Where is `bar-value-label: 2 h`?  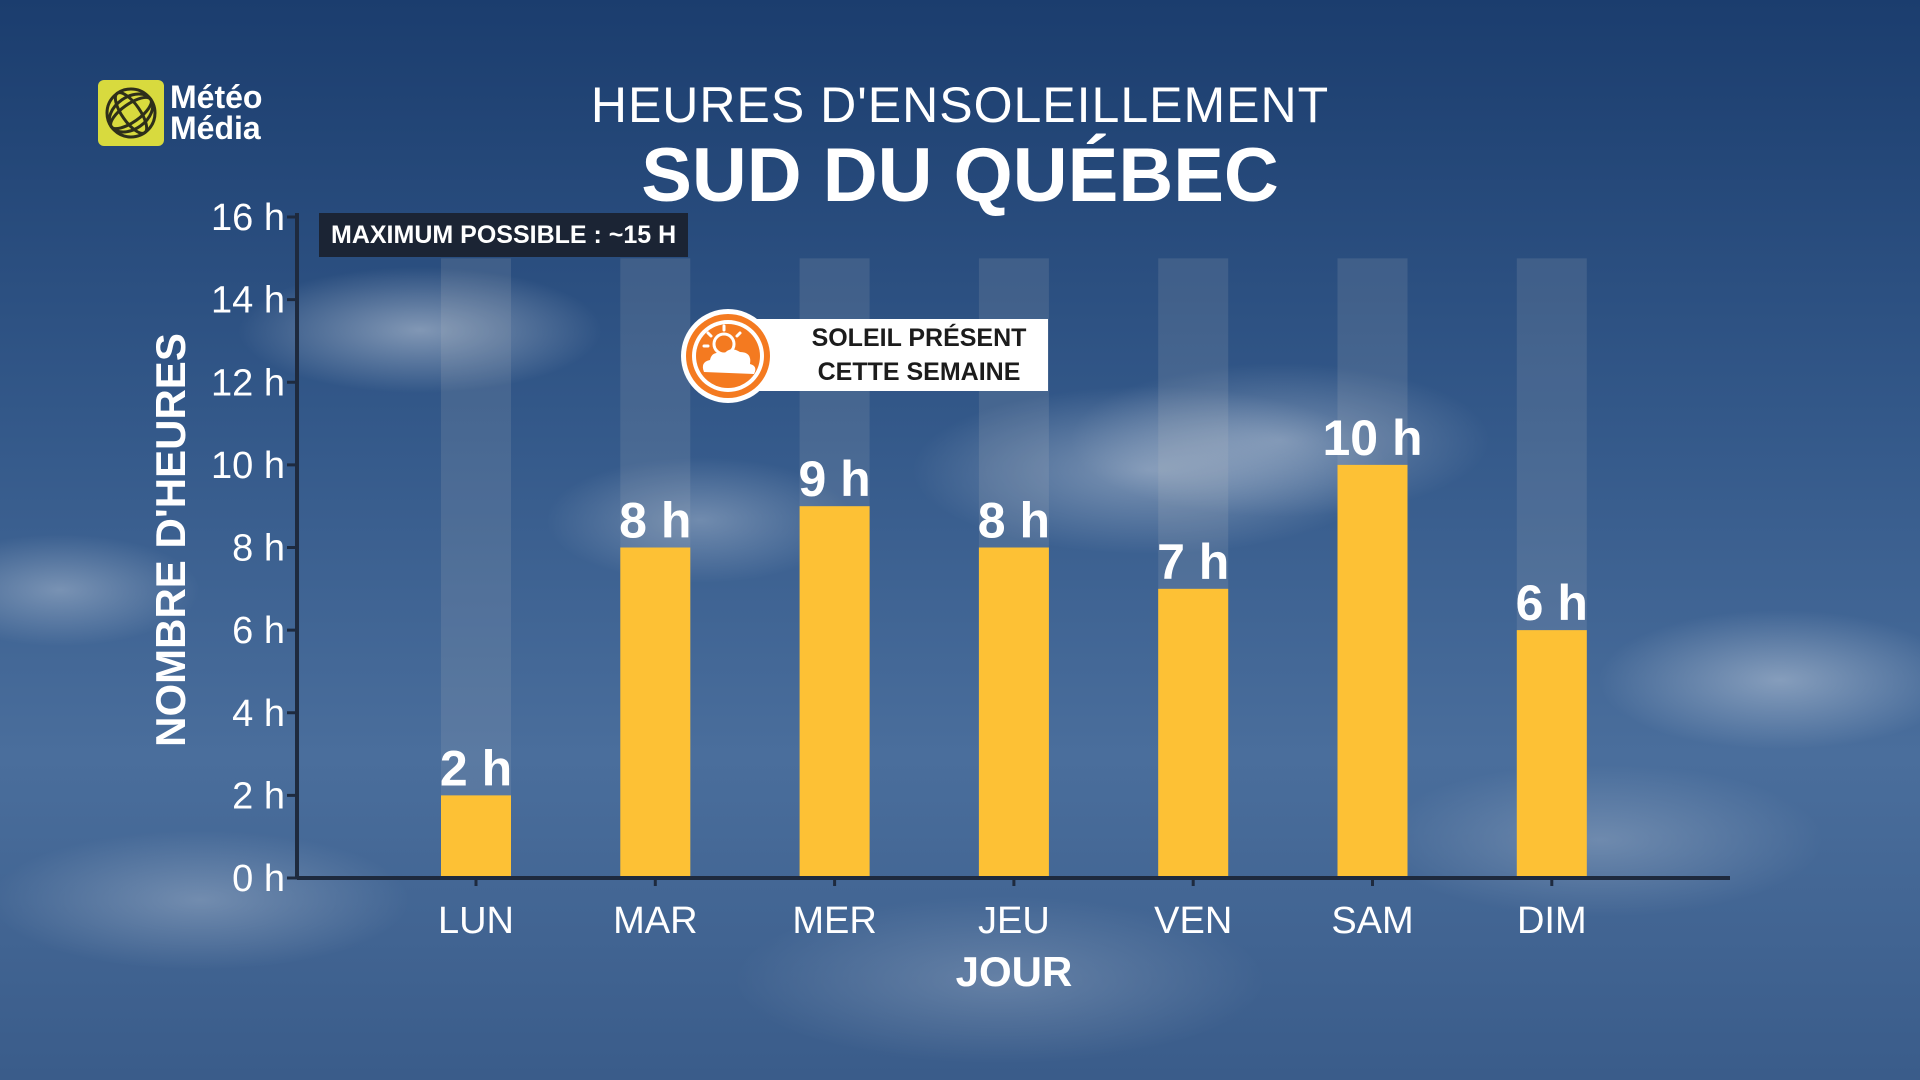
bar-value-label: 2 h is located at coordinates (476, 768).